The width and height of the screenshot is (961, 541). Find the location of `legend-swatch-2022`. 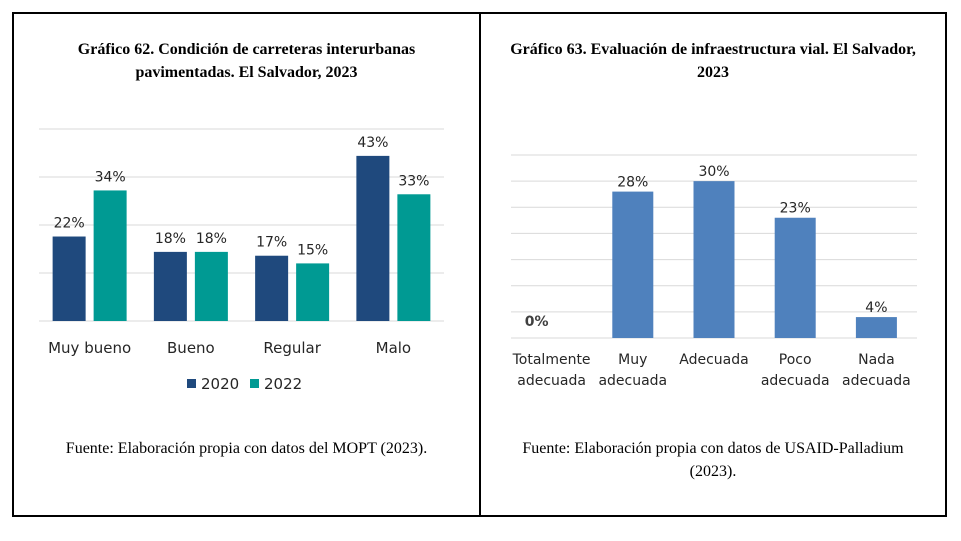

legend-swatch-2022 is located at coordinates (254, 383).